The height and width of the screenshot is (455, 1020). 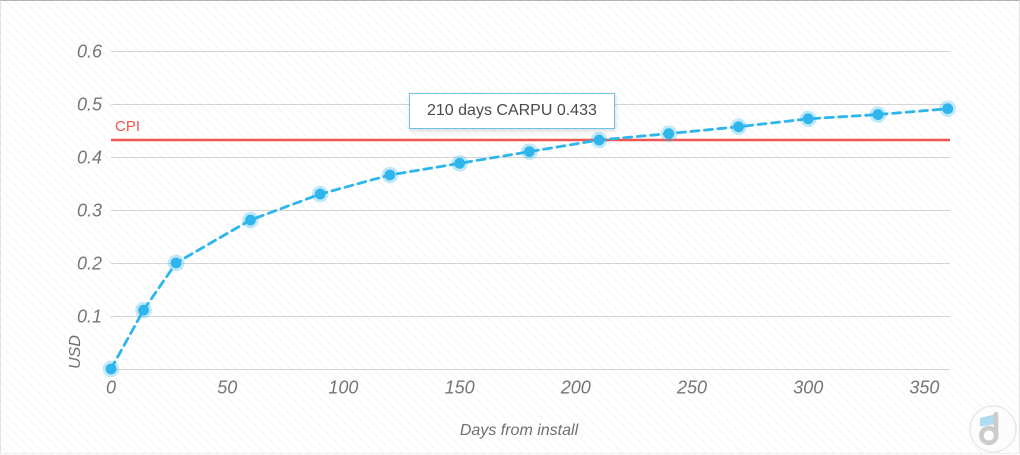 I want to click on y-tick-label: 0.4, so click(x=89, y=158).